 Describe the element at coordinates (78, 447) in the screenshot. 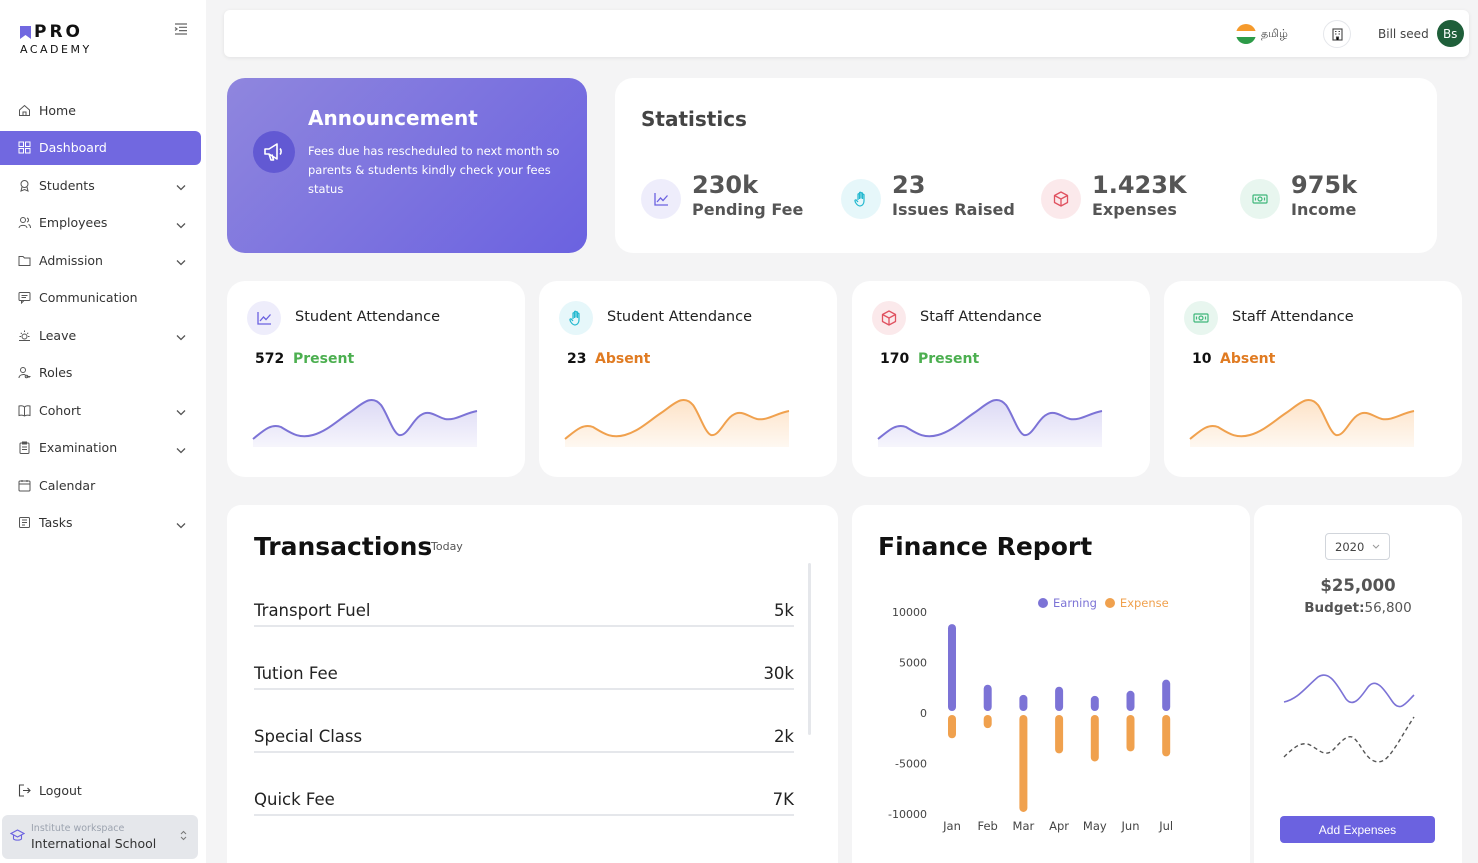

I see `sidebar-item-label: Examination` at that location.